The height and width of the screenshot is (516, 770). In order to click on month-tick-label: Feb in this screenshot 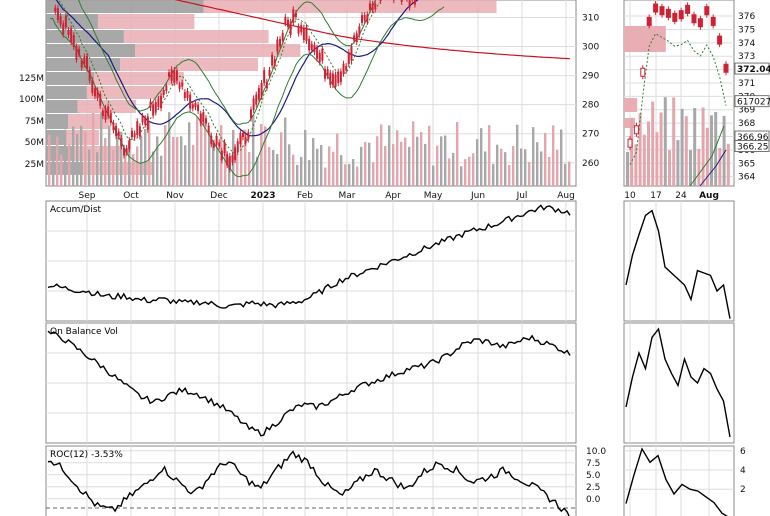, I will do `click(305, 196)`.